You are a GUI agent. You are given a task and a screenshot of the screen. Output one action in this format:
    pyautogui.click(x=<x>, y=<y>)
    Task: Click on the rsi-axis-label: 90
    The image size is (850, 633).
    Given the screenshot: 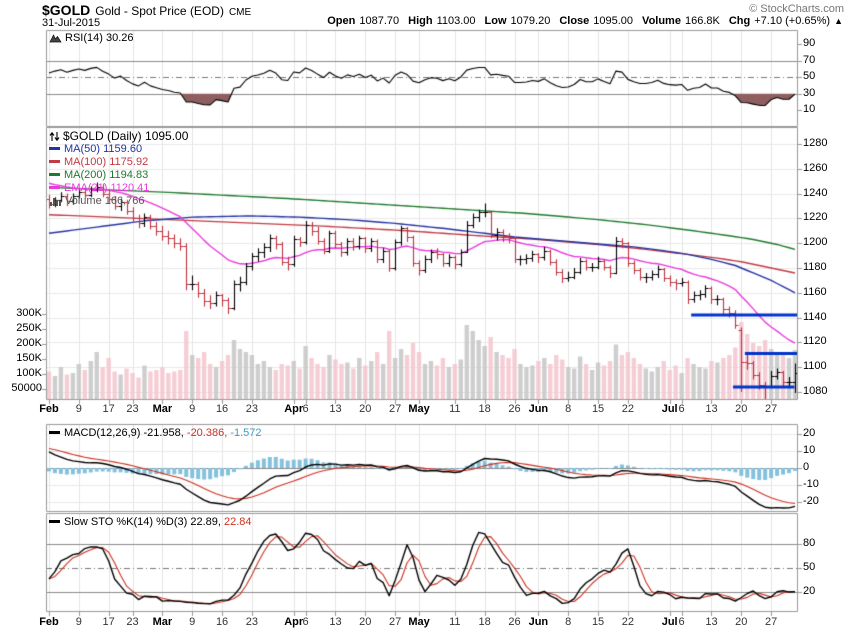 What is the action you would take?
    pyautogui.click(x=809, y=43)
    